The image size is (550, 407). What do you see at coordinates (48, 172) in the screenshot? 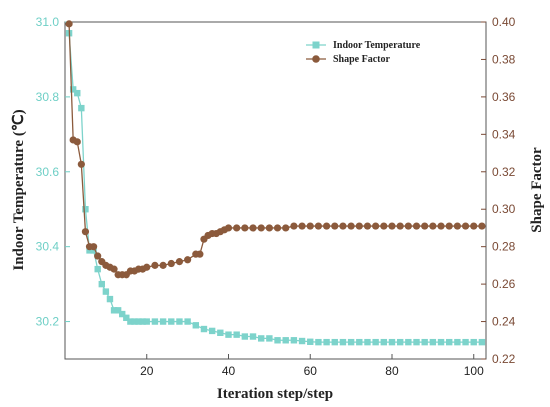
I see `left-y-tick-label: 30.6` at bounding box center [48, 172].